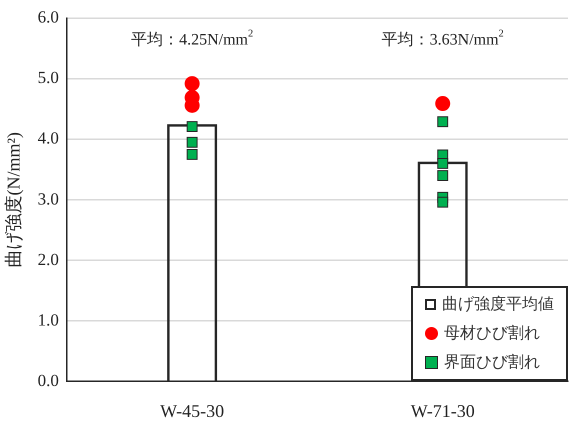 The width and height of the screenshot is (578, 443). What do you see at coordinates (498, 304) in the screenshot?
I see `legend-label: 曲げ強度平均値` at bounding box center [498, 304].